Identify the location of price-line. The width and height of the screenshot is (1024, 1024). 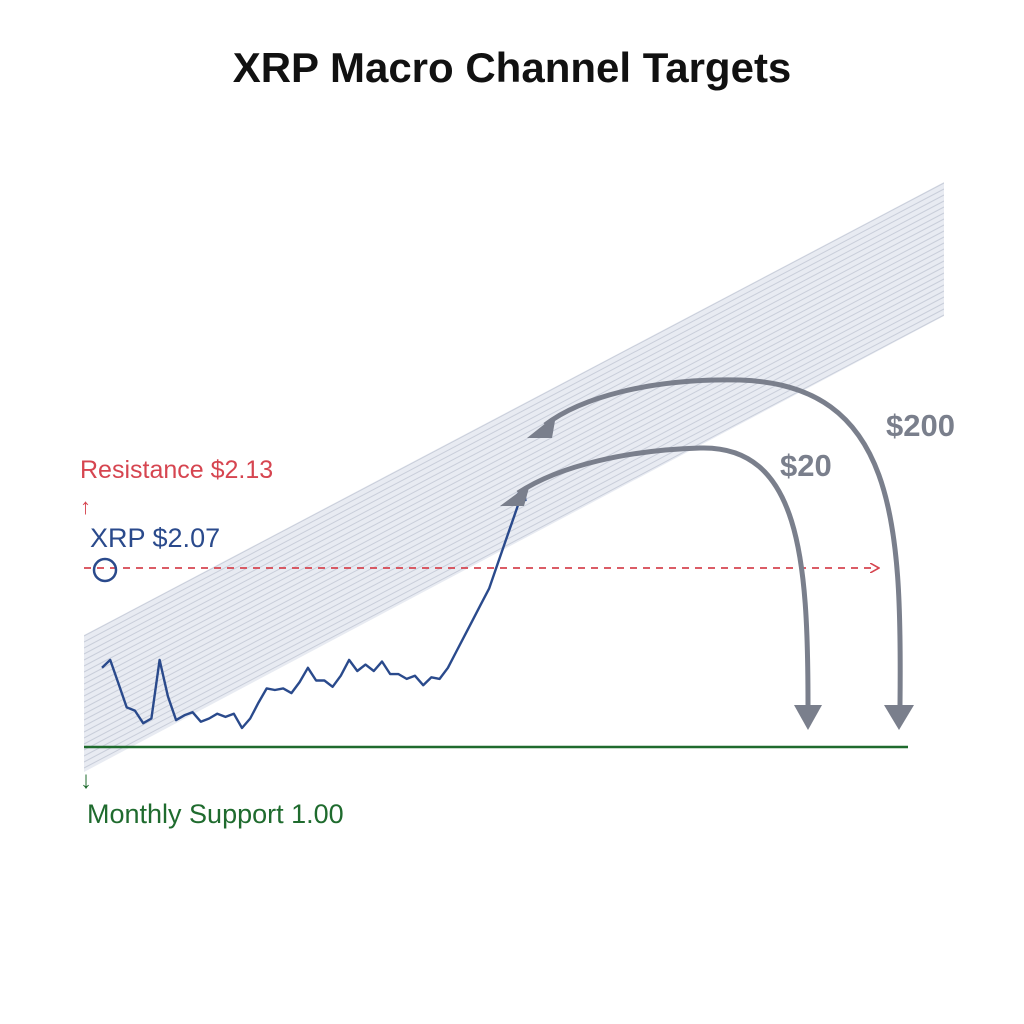
(311, 612).